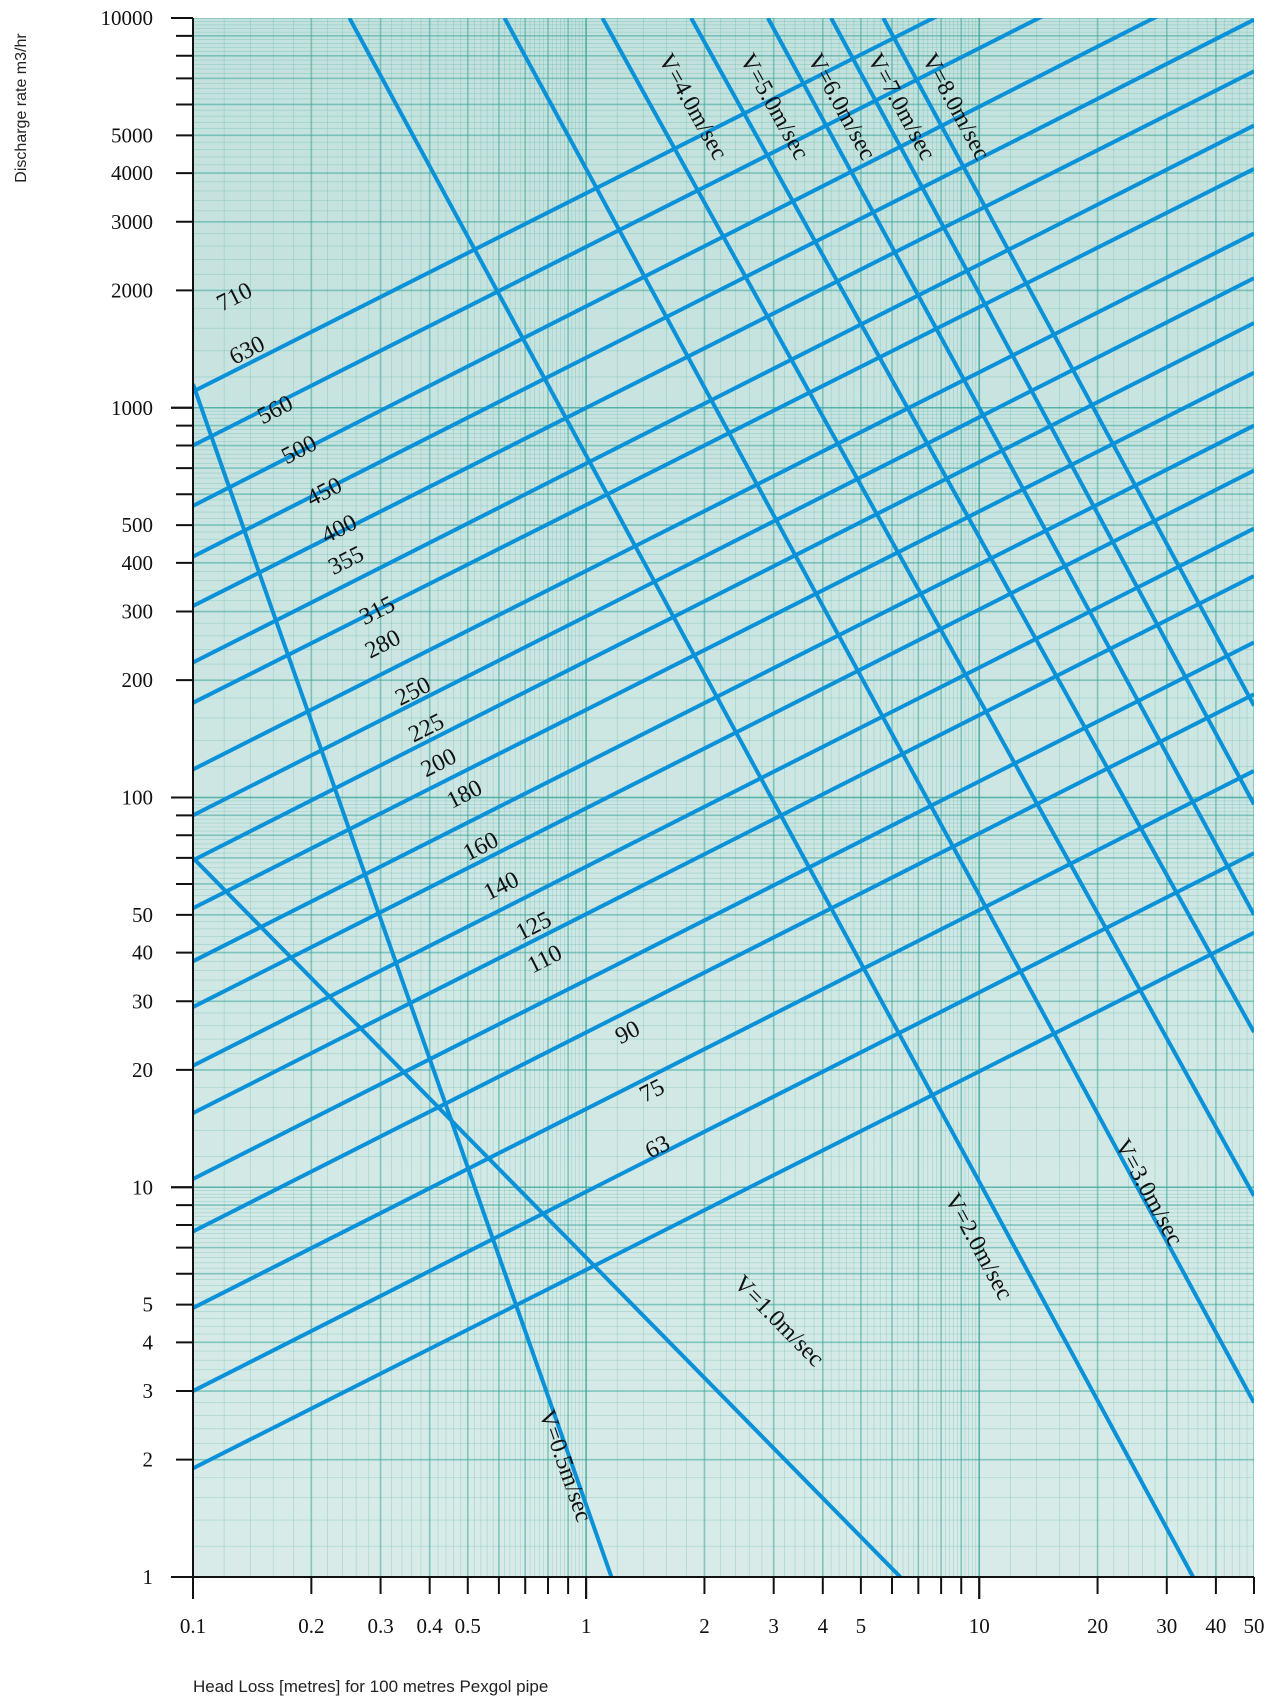 The width and height of the screenshot is (1279, 1701). I want to click on y-tick-label: 200, so click(138, 680).